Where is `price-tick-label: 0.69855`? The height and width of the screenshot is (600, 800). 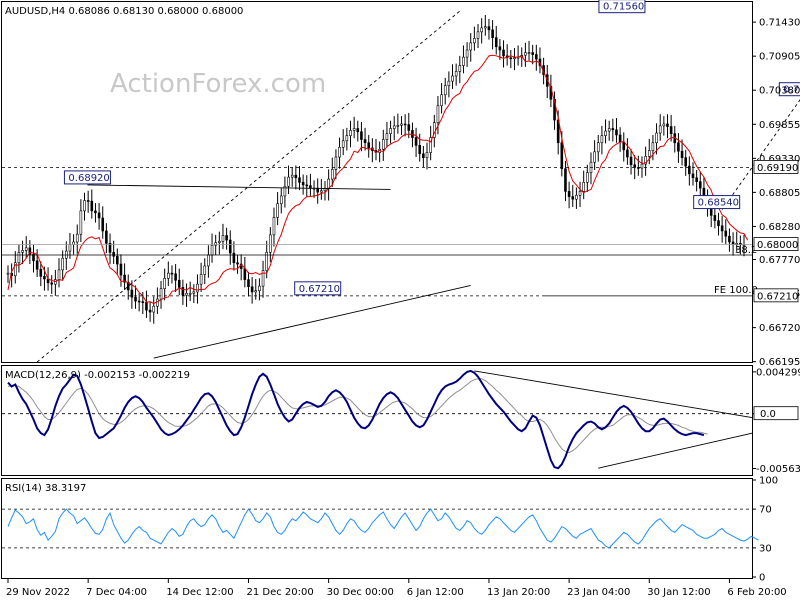 price-tick-label: 0.69855 is located at coordinates (779, 125).